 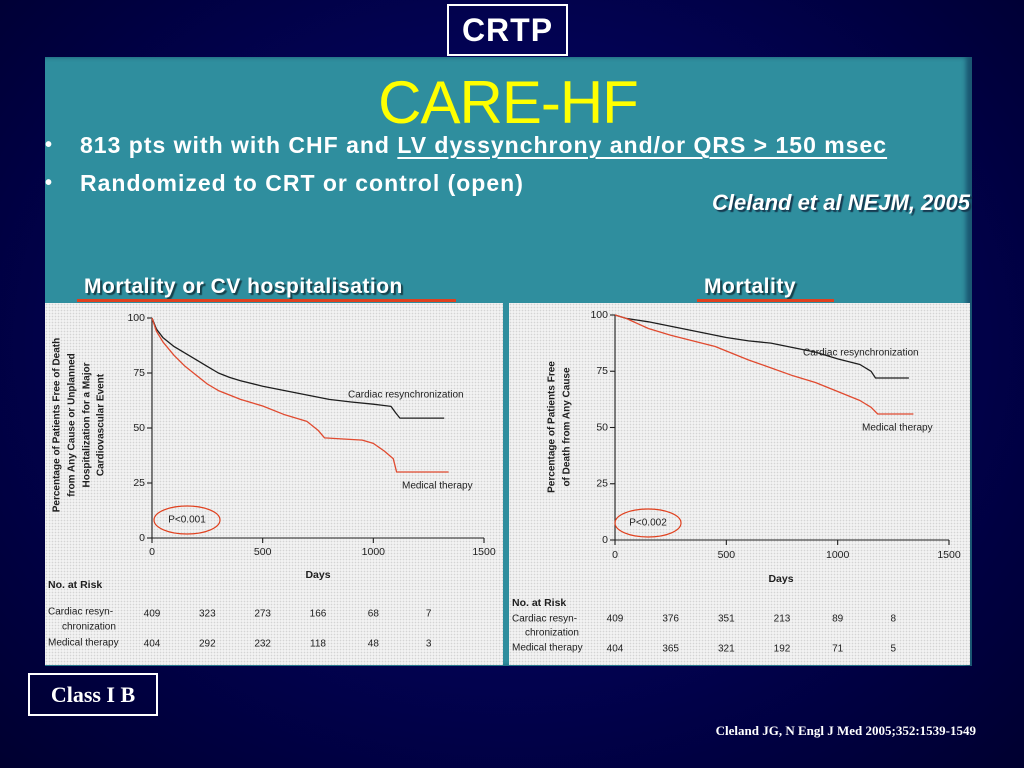 What do you see at coordinates (782, 649) in the screenshot?
I see `risk-value: 192` at bounding box center [782, 649].